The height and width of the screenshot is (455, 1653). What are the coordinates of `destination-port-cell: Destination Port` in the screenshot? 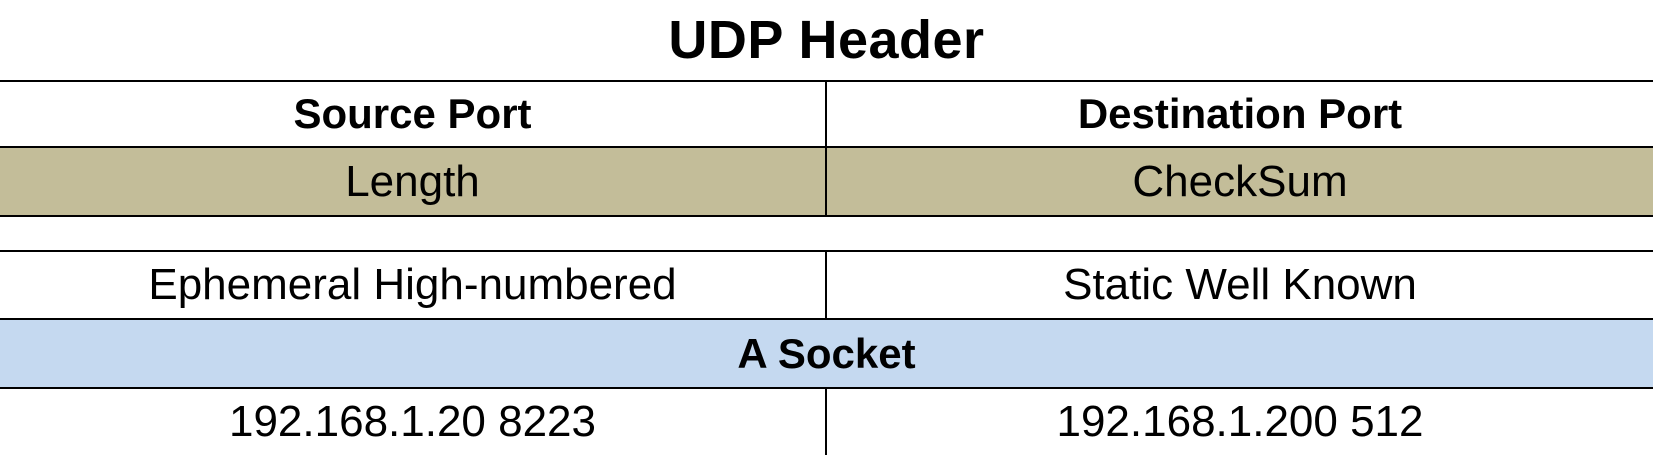 It's located at (1240, 114).